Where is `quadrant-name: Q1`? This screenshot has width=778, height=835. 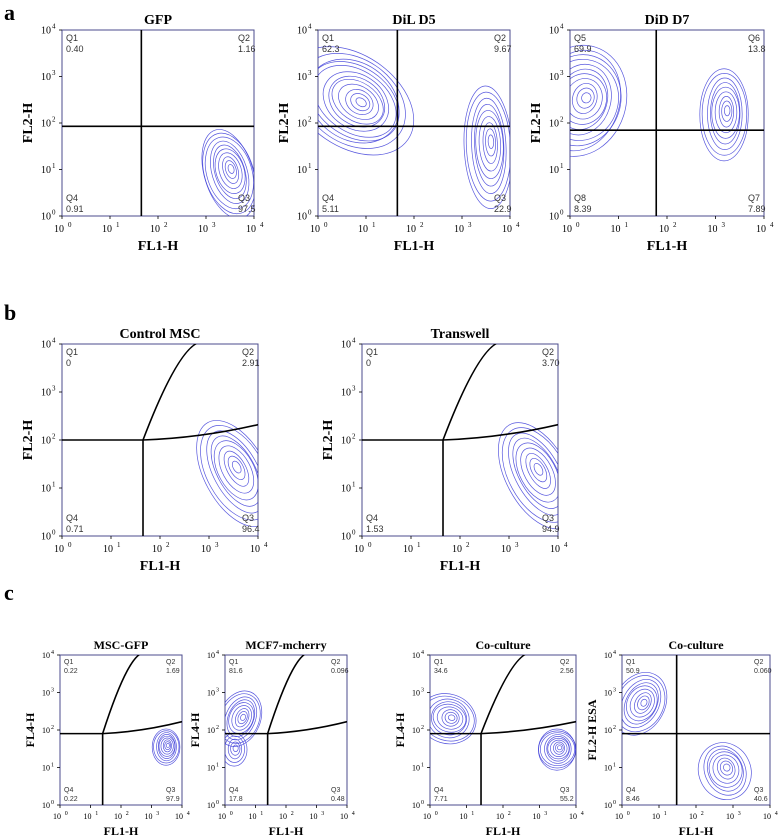 quadrant-name: Q1 is located at coordinates (233, 662).